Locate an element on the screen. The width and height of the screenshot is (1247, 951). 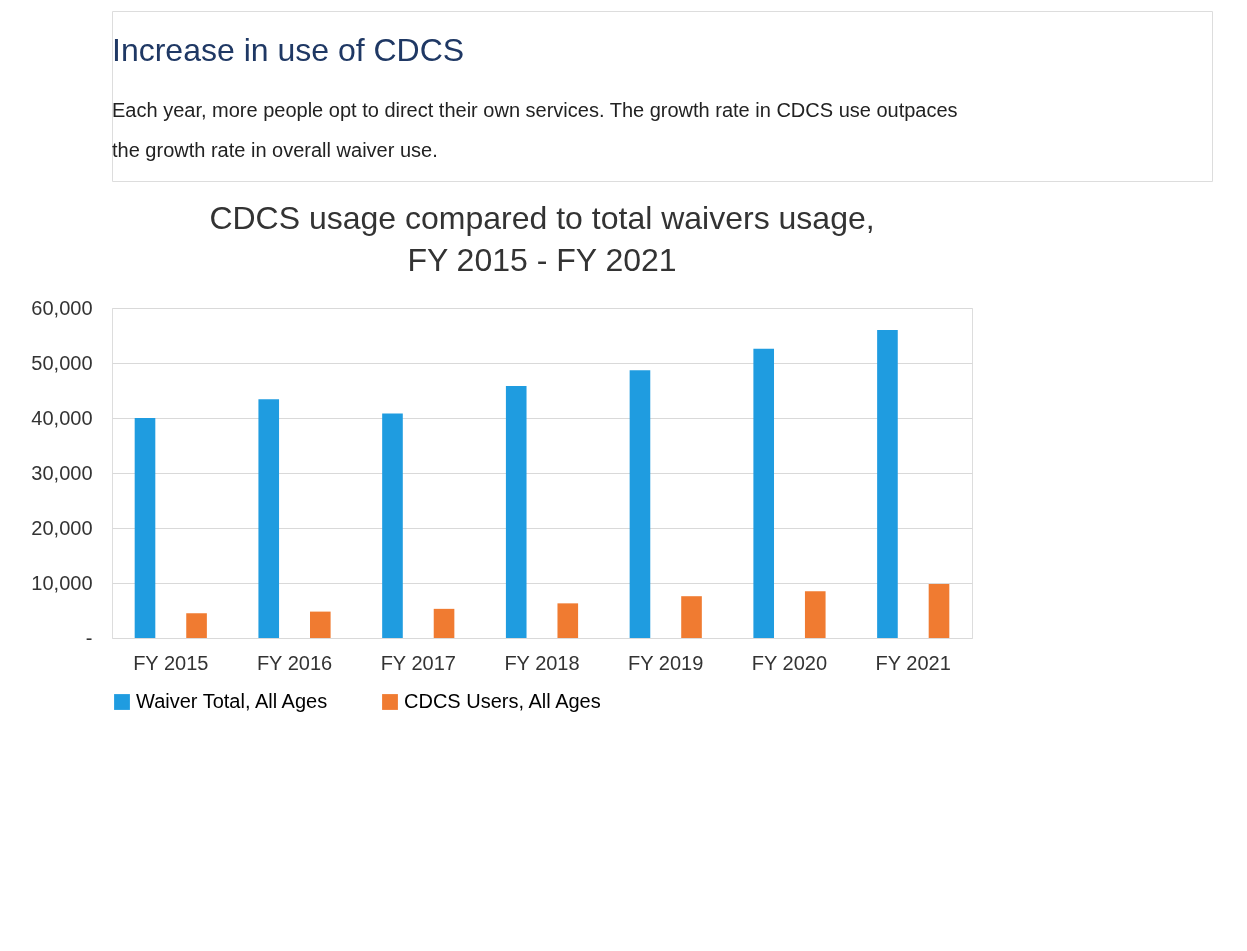
y-tick-label: 60,000 is located at coordinates (62, 307).